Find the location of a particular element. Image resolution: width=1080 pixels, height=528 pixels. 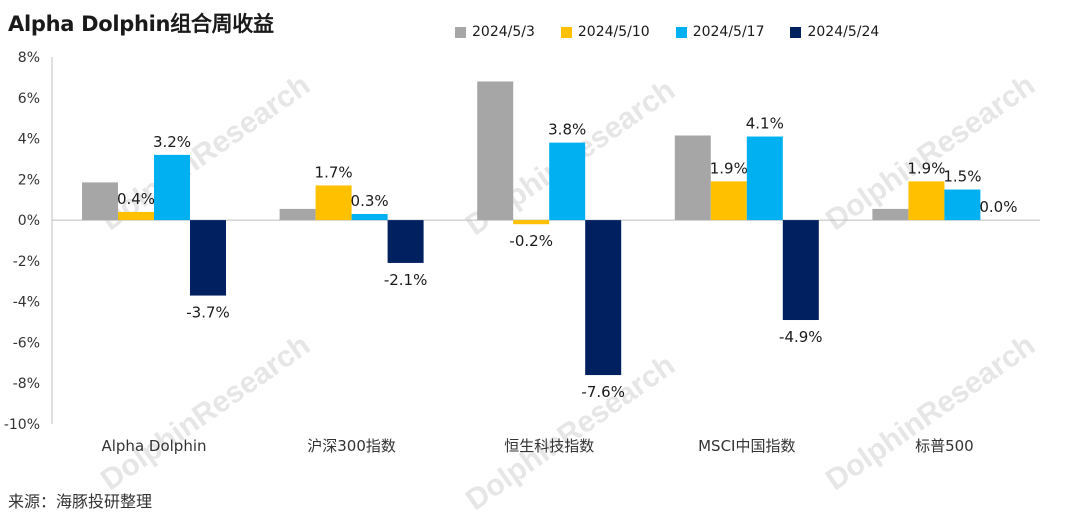

data-label: 0.3% is located at coordinates (370, 201).